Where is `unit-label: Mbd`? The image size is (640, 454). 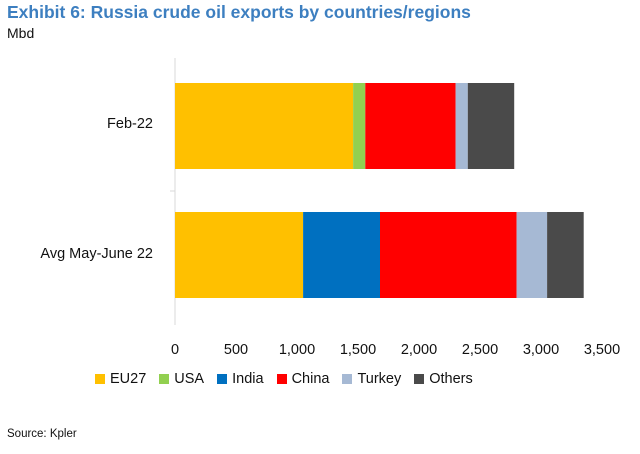
unit-label: Mbd is located at coordinates (21, 33).